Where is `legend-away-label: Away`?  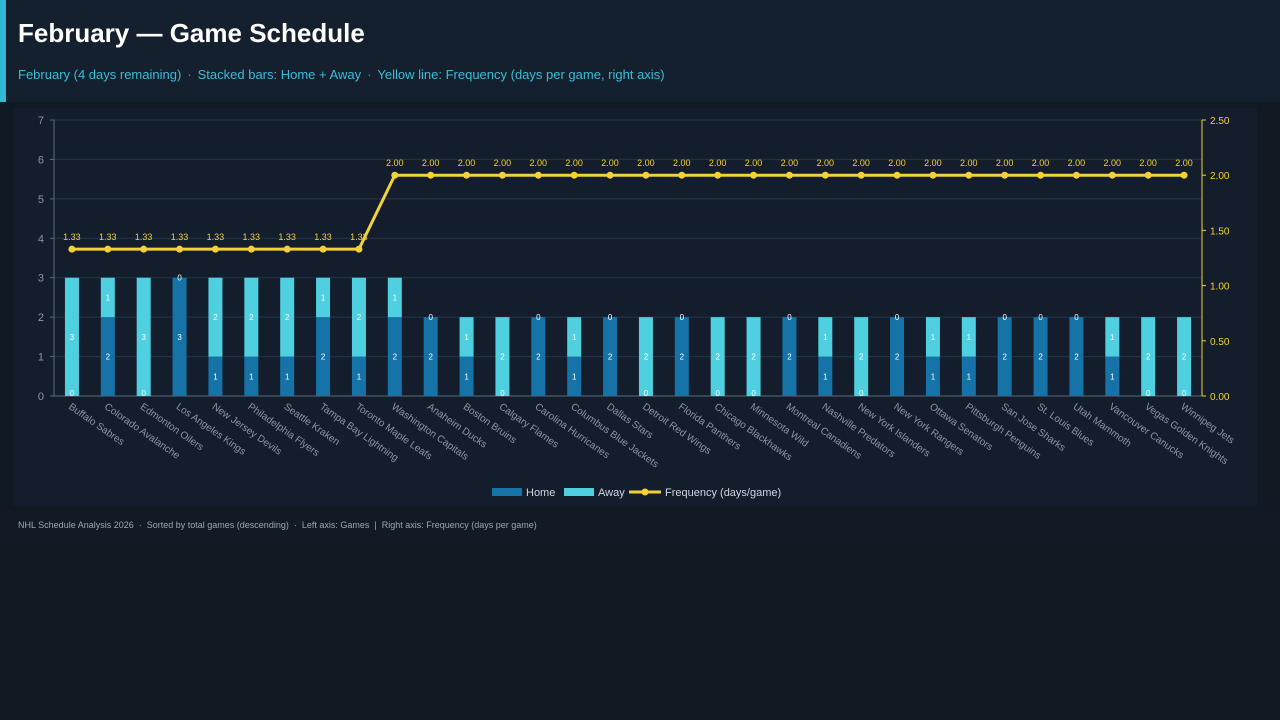 legend-away-label: Away is located at coordinates (611, 493).